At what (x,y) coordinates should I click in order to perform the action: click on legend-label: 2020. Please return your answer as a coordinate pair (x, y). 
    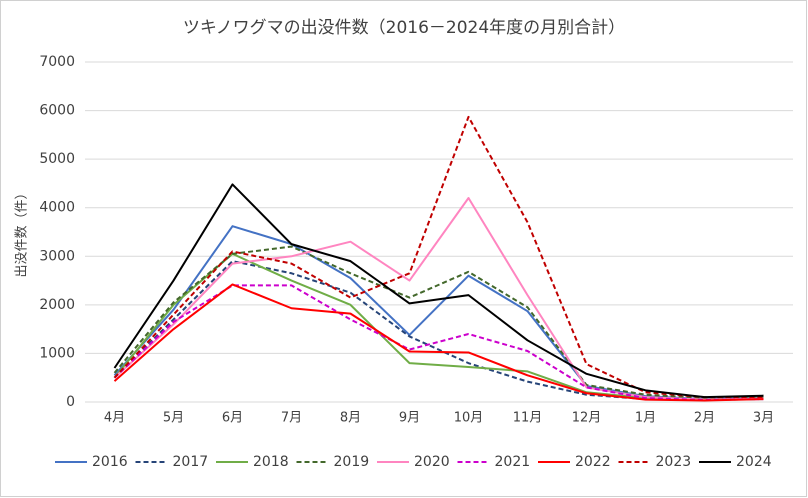
    Looking at the image, I should click on (432, 462).